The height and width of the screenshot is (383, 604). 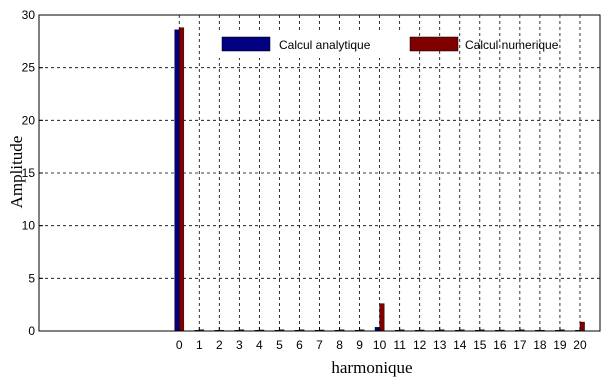 I want to click on x-tick-label: 11, so click(x=399, y=345).